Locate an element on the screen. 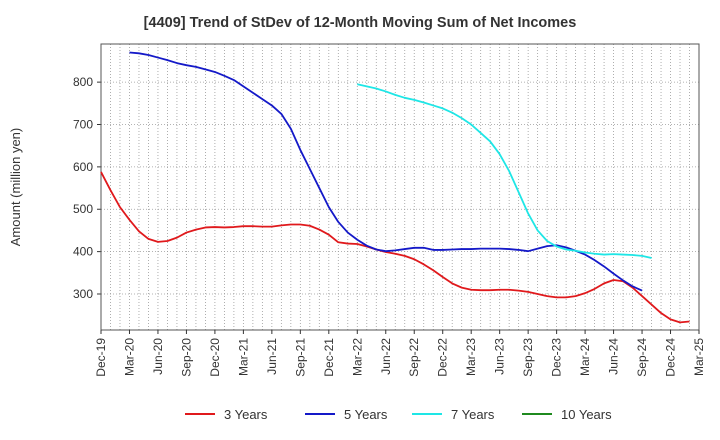  y-axis-label: Amount (million yen) is located at coordinates (15, 187).